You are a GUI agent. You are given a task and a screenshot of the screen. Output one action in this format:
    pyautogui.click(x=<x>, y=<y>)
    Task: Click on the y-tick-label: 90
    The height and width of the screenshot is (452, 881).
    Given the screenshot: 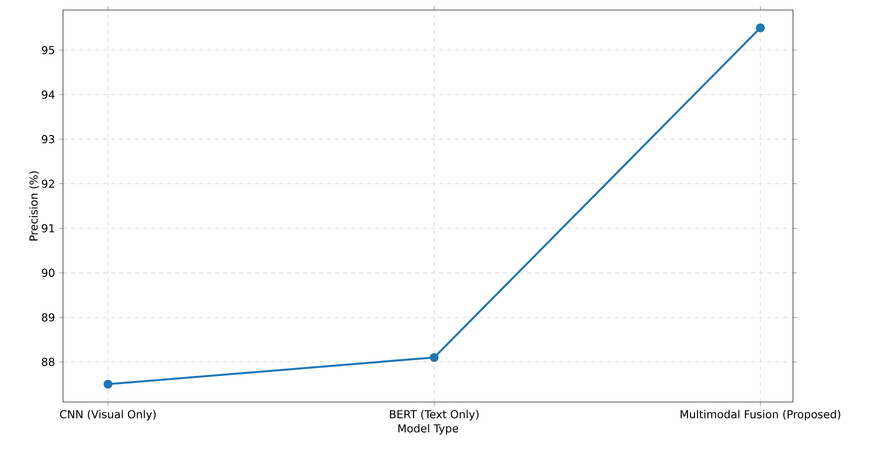 What is the action you would take?
    pyautogui.click(x=48, y=272)
    